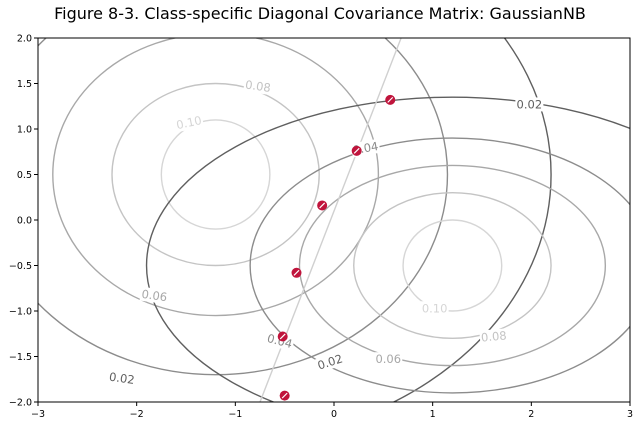  I want to click on y-tick-label: 2.0, so click(24, 39).